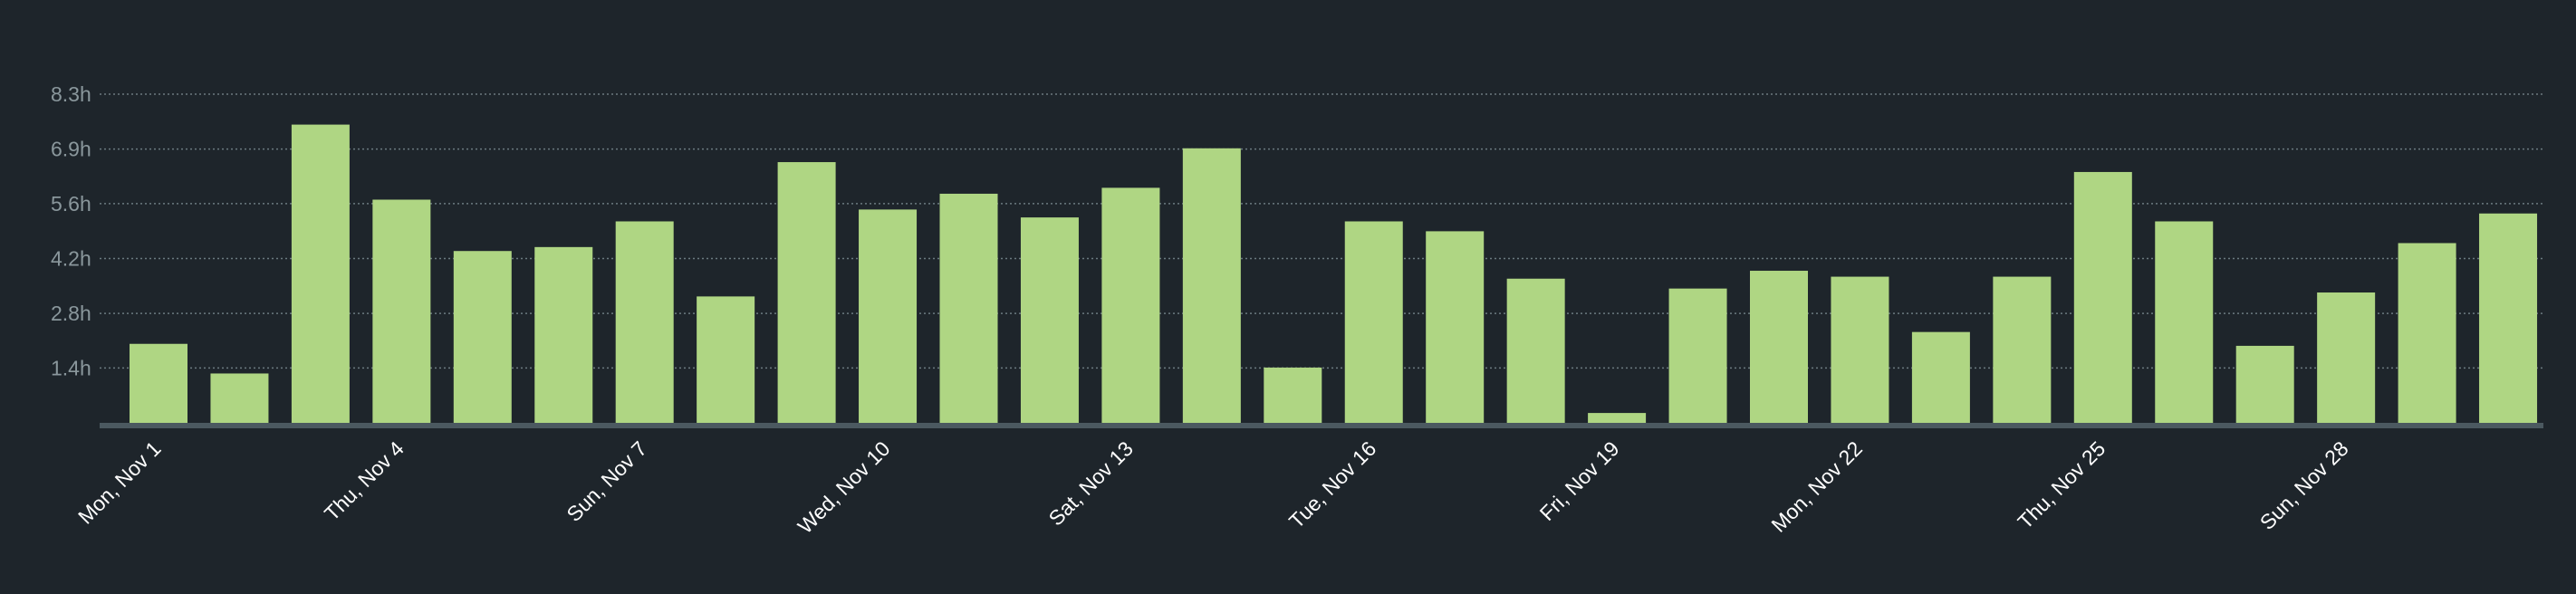 This screenshot has width=2576, height=594. Describe the element at coordinates (1816, 487) in the screenshot. I see `x-tick-label: Mon, Nov 22` at that location.